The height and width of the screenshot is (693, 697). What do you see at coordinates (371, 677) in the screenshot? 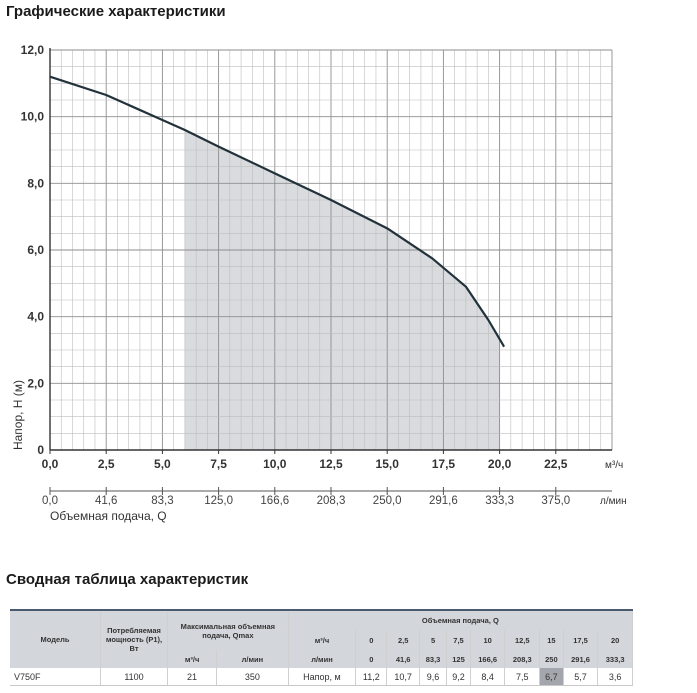
I see `cell-head-value: 11,2` at bounding box center [371, 677].